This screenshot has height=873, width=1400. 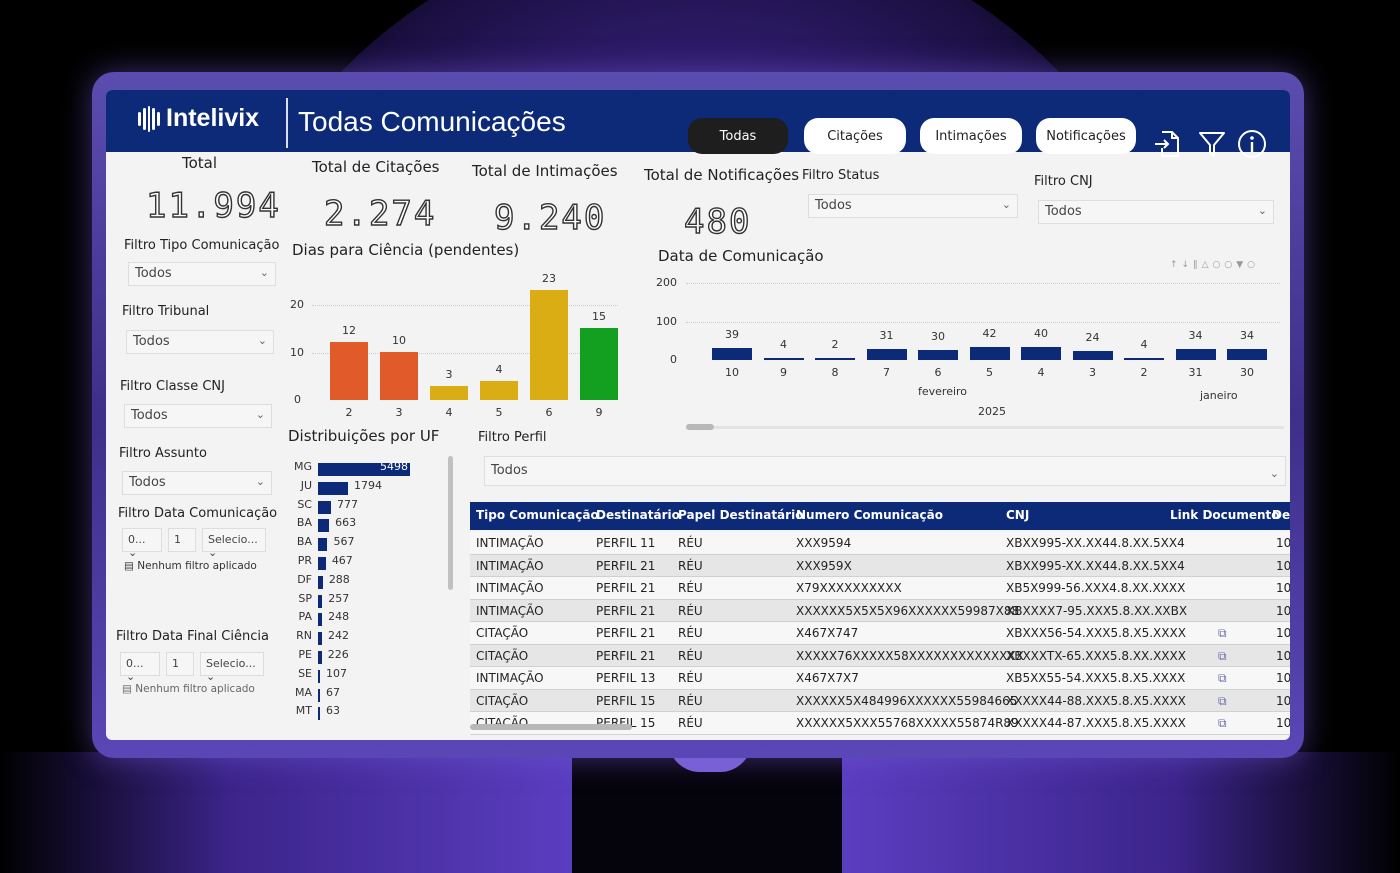 What do you see at coordinates (1097, 610) in the screenshot?
I see `cell-cnj: XBXXXX7-95.XXX5.8.XX.XXBX` at bounding box center [1097, 610].